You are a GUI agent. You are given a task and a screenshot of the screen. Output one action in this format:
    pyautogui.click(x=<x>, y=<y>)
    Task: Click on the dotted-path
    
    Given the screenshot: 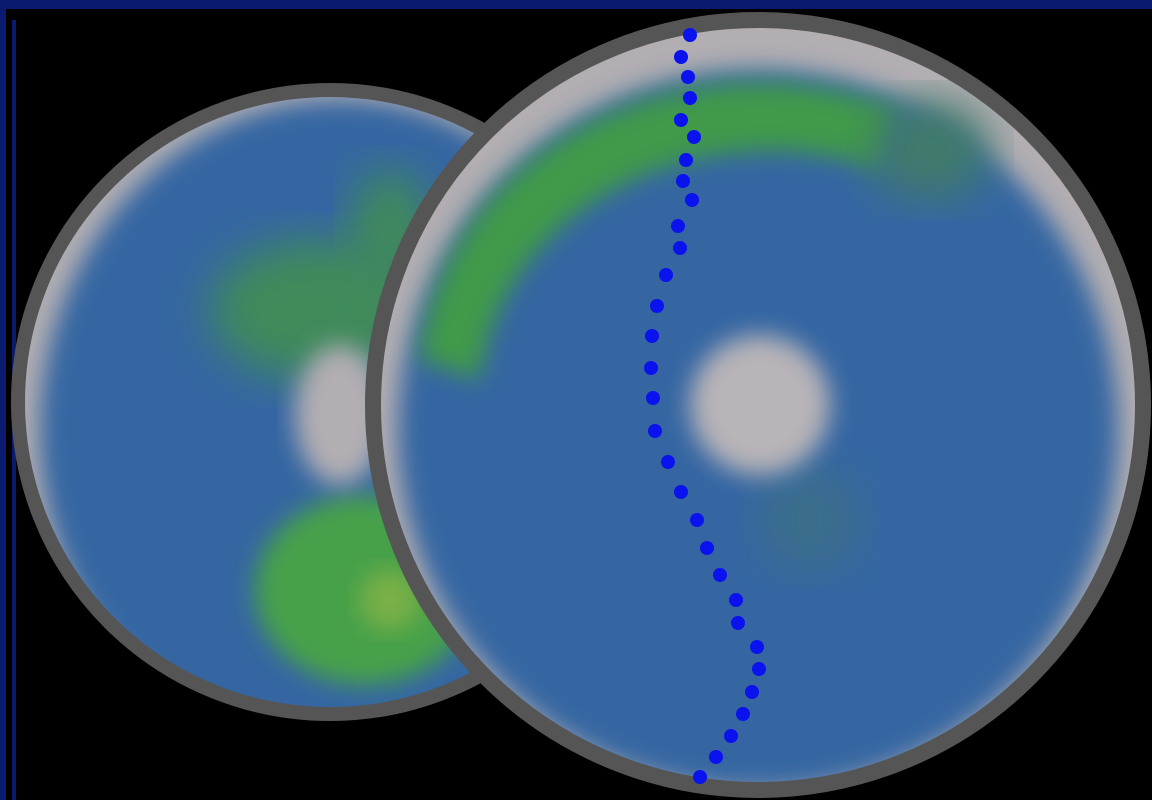 What is the action you would take?
    pyautogui.click(x=705, y=406)
    